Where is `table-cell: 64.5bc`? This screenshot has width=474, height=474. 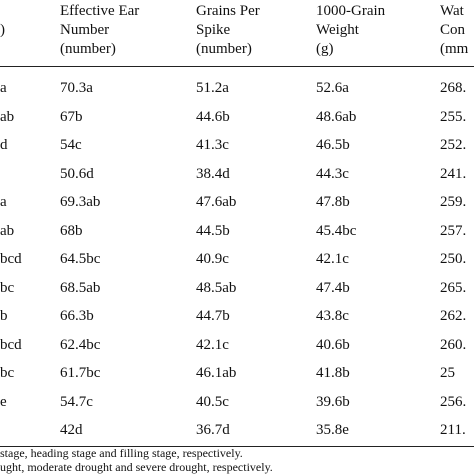 table-cell: 64.5bc is located at coordinates (80, 259).